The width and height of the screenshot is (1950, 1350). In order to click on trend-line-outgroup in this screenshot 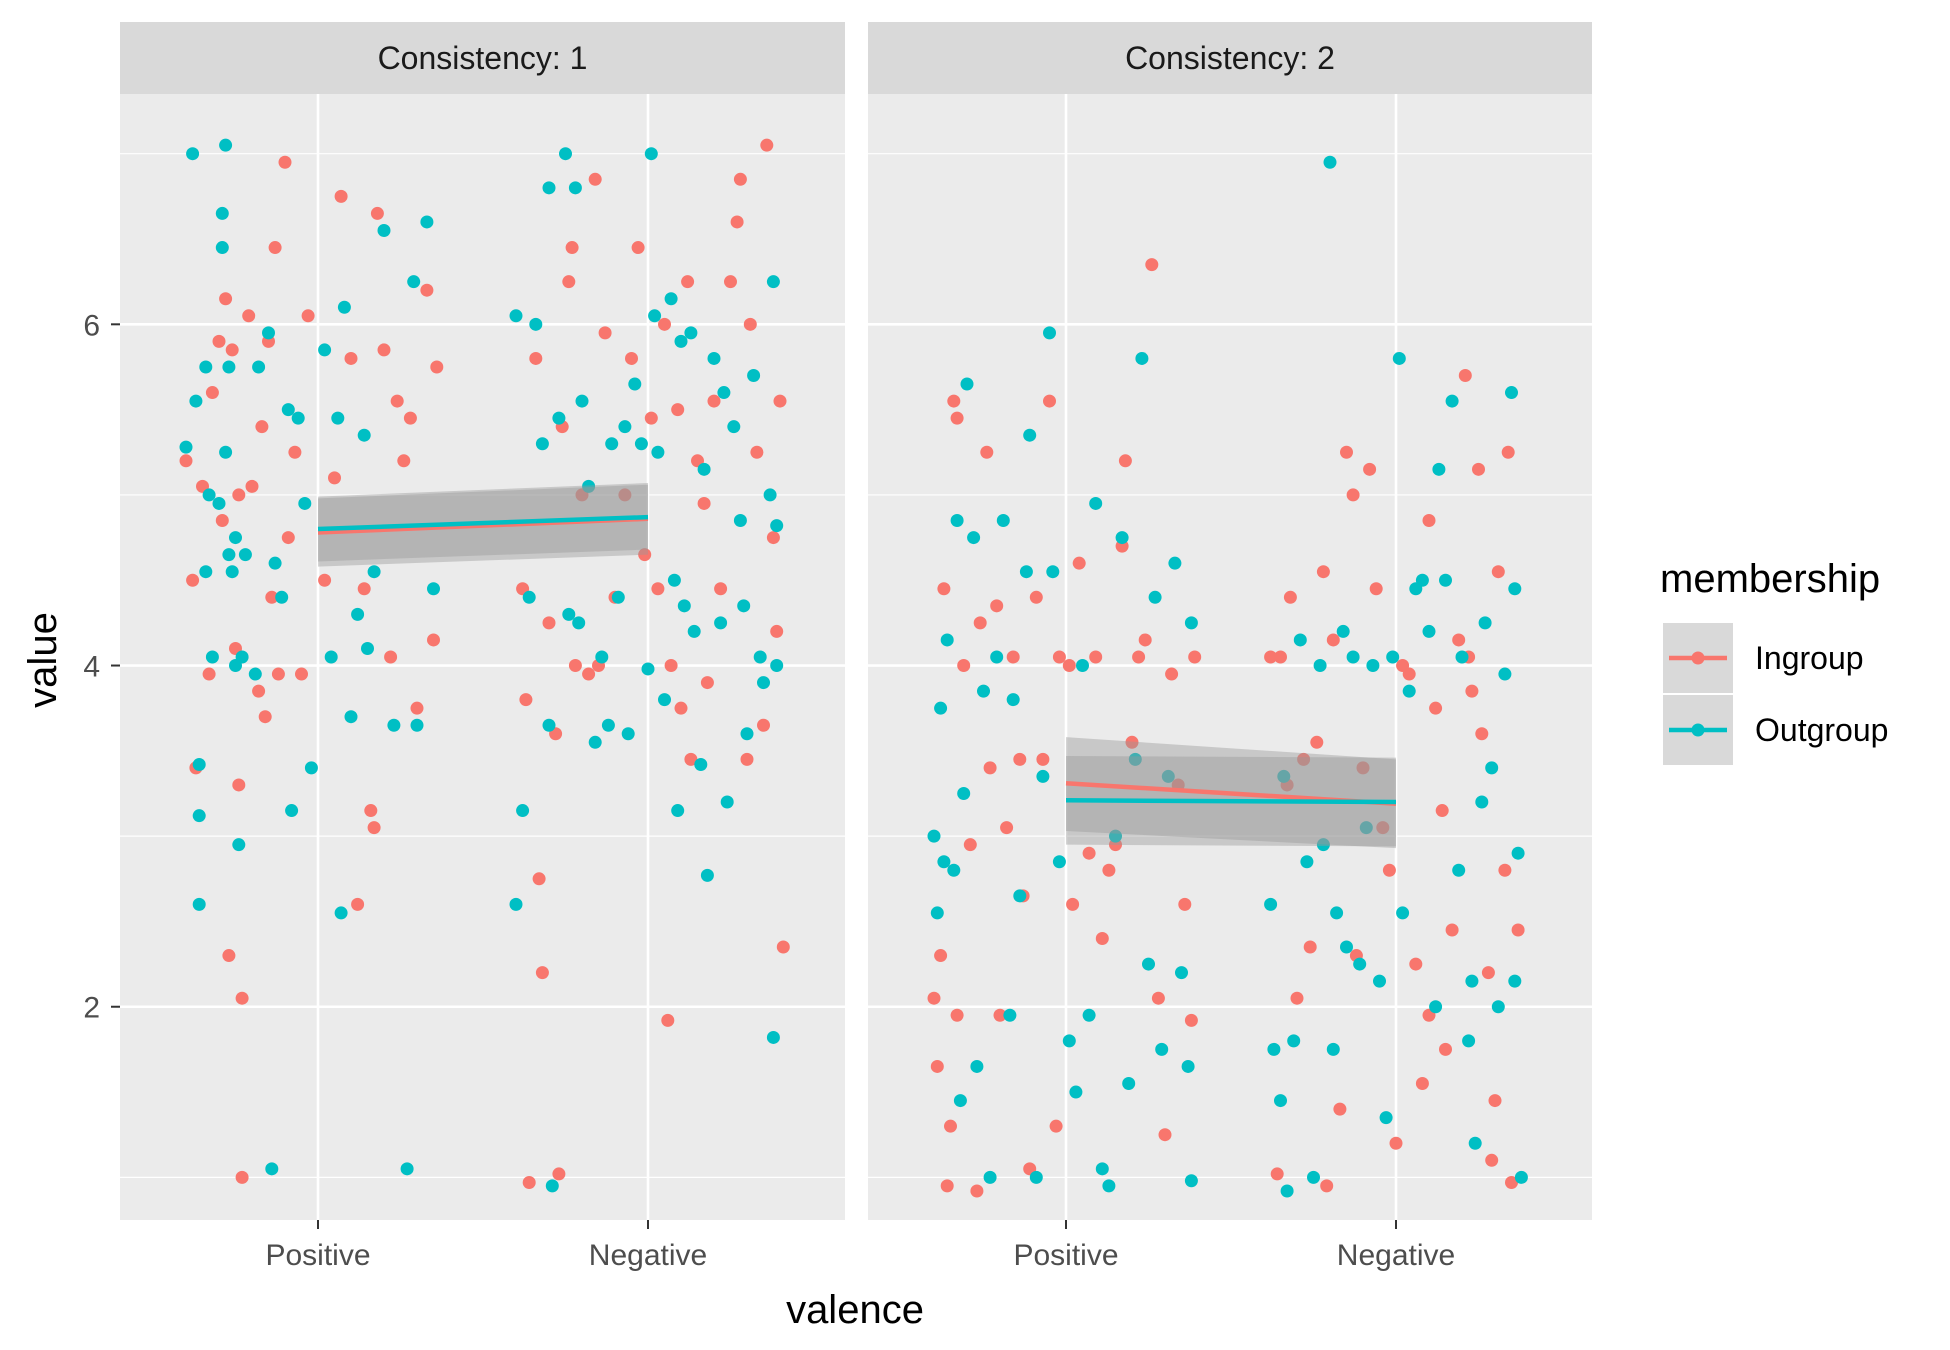, I will do `click(483, 523)`.